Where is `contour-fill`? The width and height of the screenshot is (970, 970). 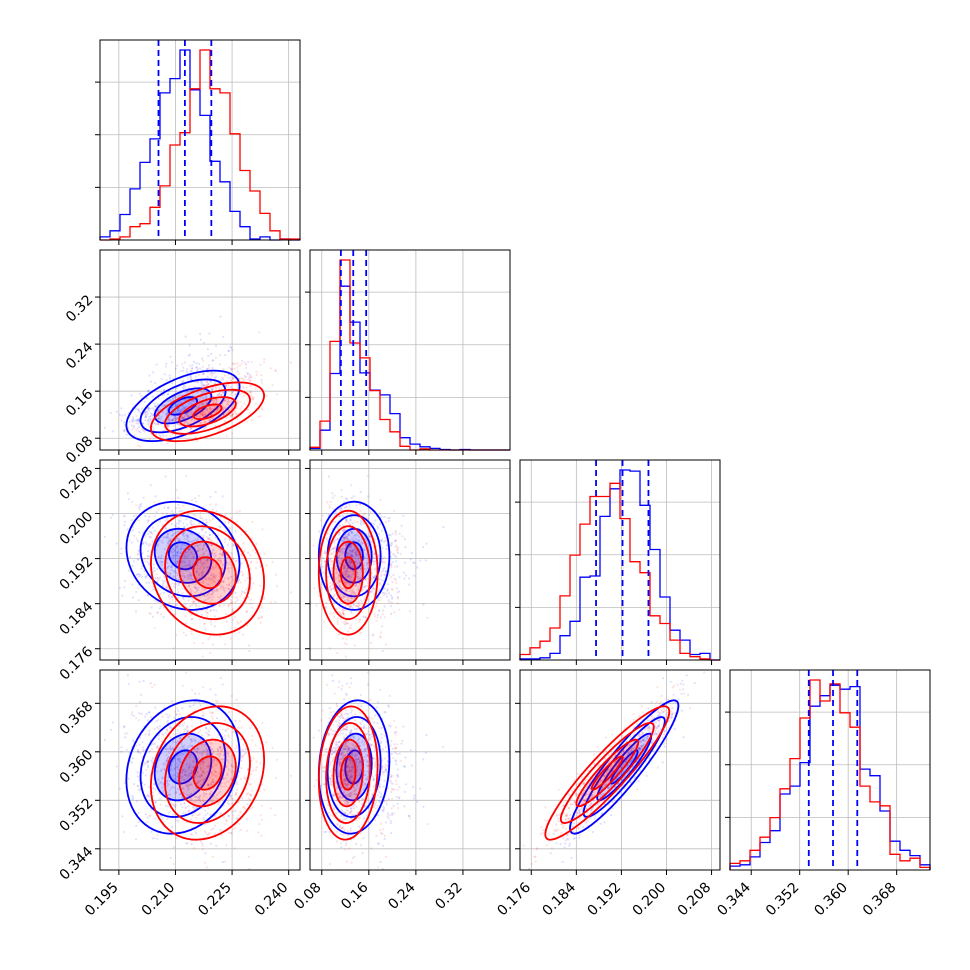 contour-fill is located at coordinates (207, 773).